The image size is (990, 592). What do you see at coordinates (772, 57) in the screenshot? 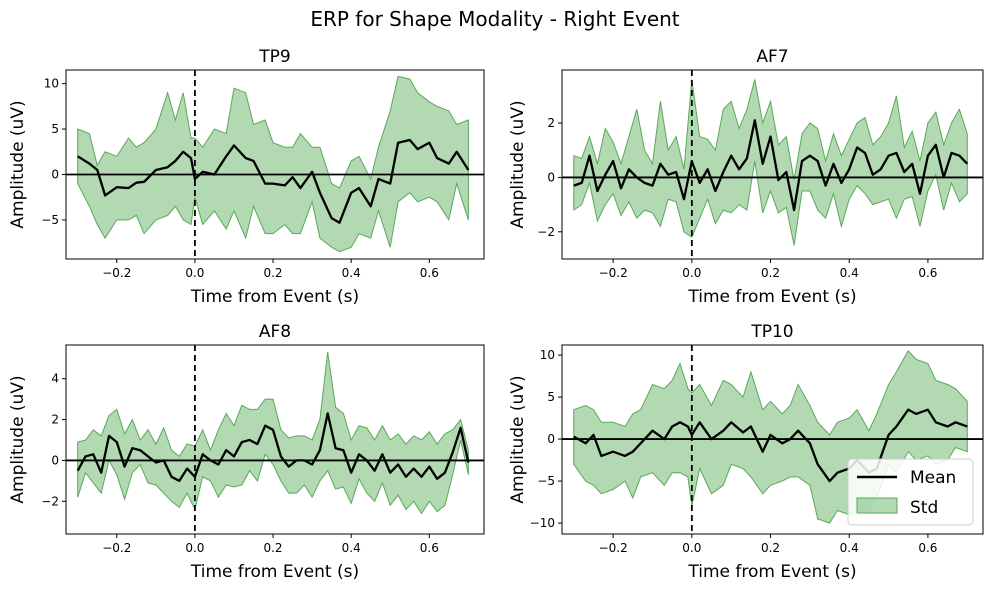
I see `subplot-title: AF7` at bounding box center [772, 57].